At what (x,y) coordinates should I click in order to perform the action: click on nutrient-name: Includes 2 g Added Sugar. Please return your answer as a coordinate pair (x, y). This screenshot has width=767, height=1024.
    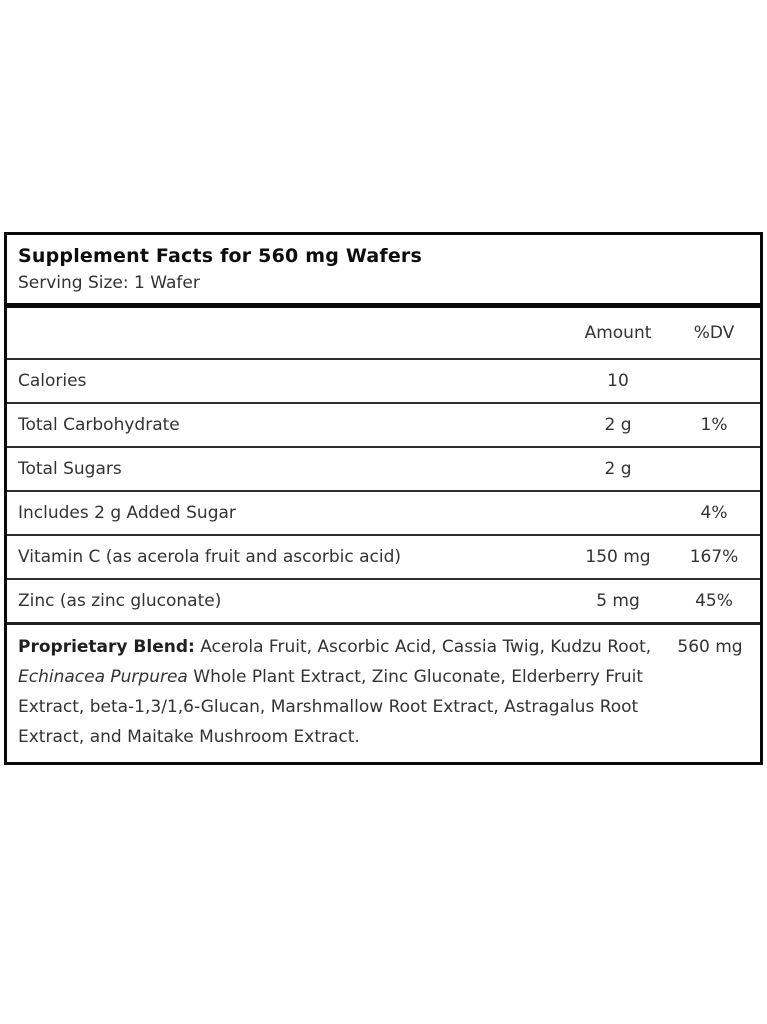
    Looking at the image, I should click on (127, 513).